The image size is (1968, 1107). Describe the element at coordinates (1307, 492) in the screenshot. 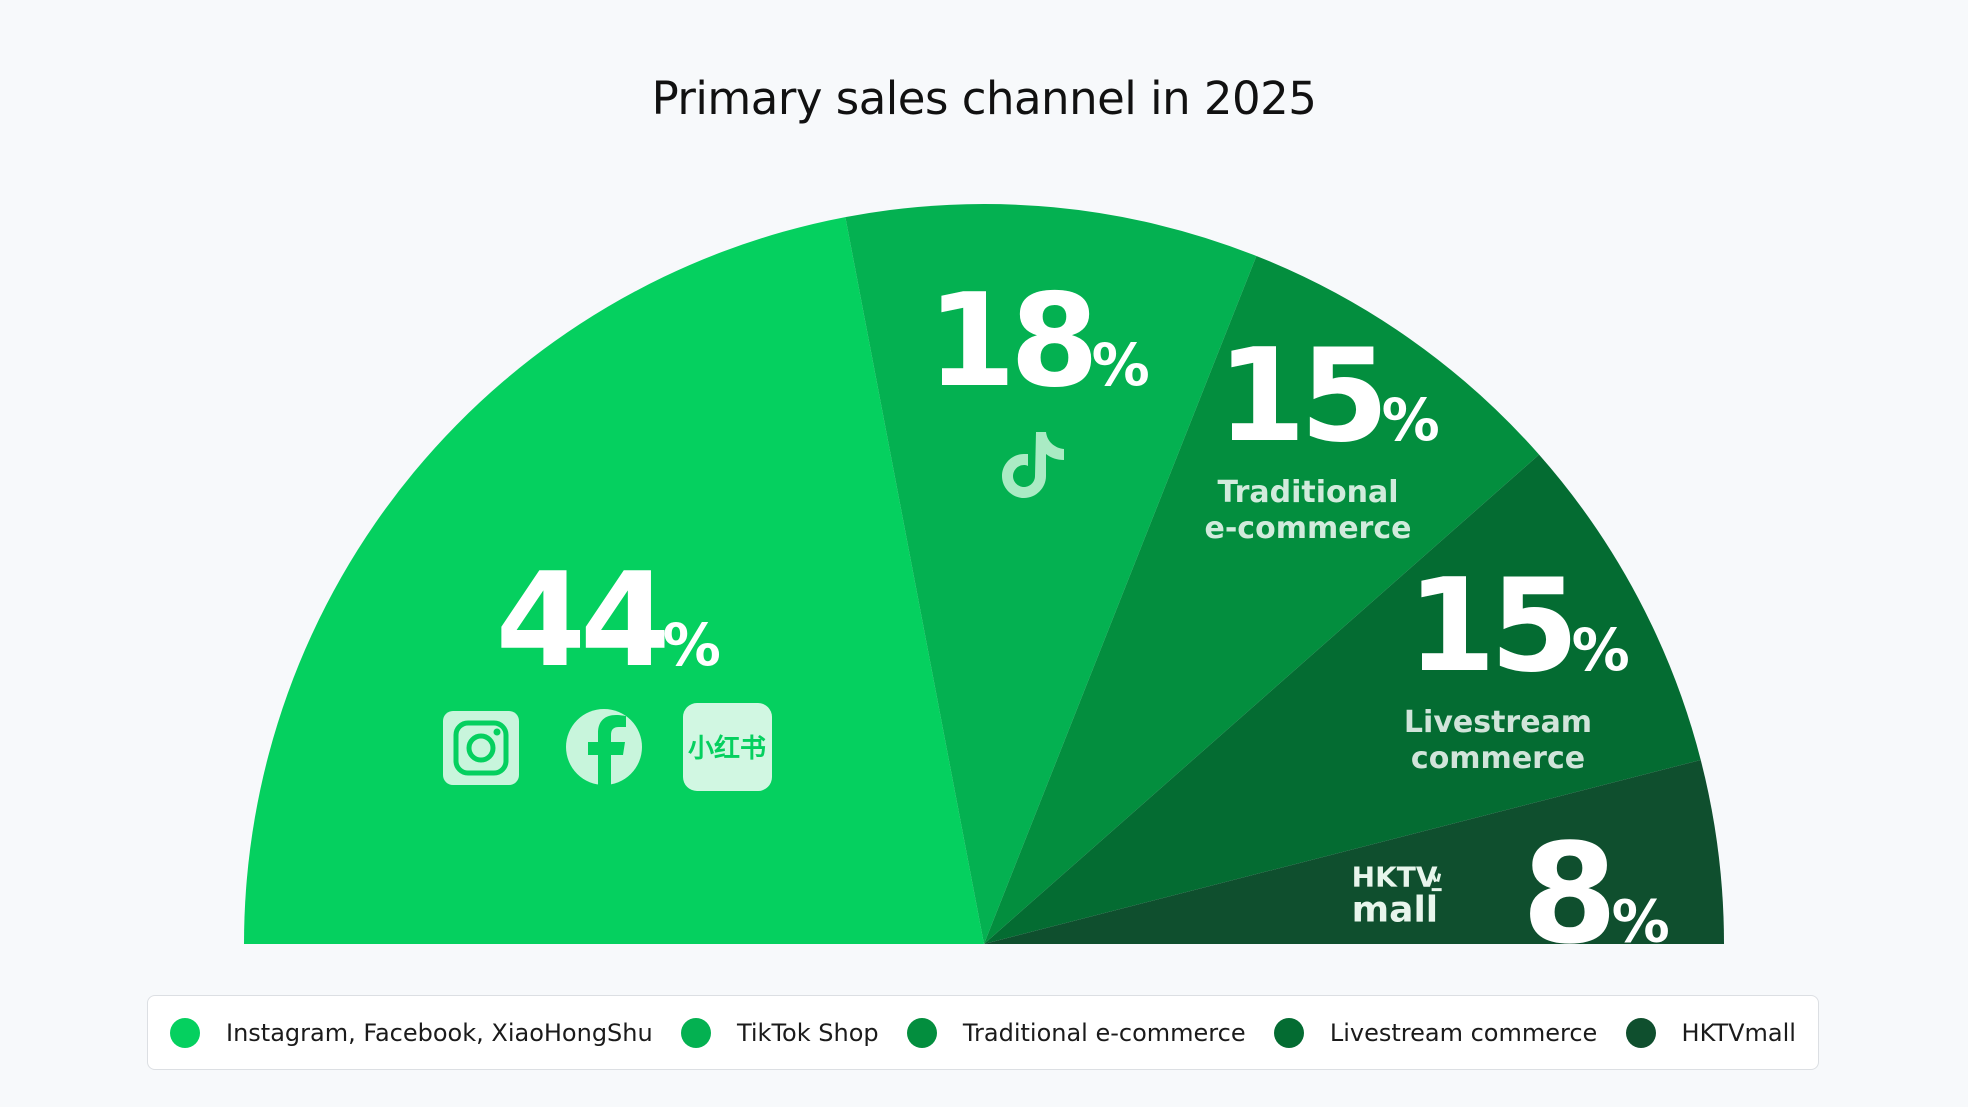

I see `slice-caption: Traditional` at that location.